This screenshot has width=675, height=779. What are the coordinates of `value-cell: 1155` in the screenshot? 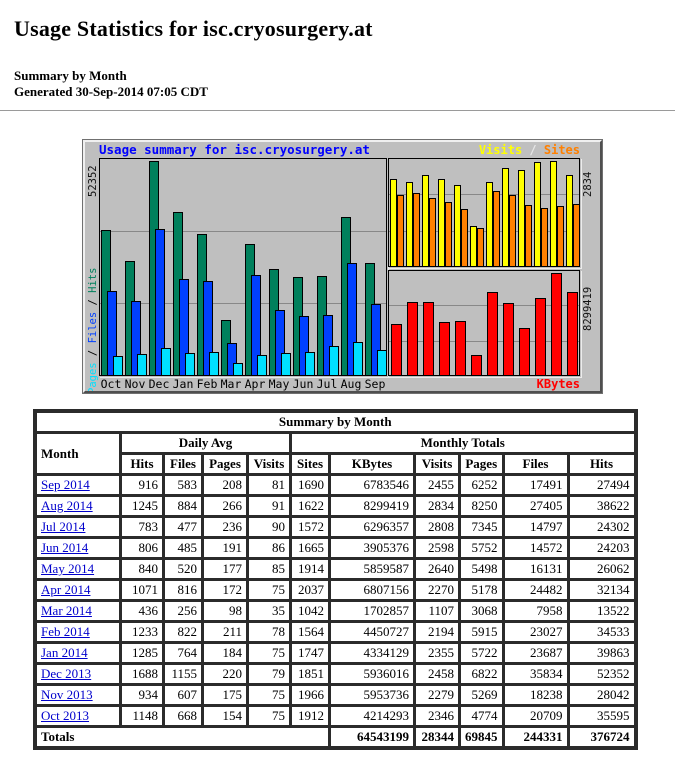 It's located at (183, 674).